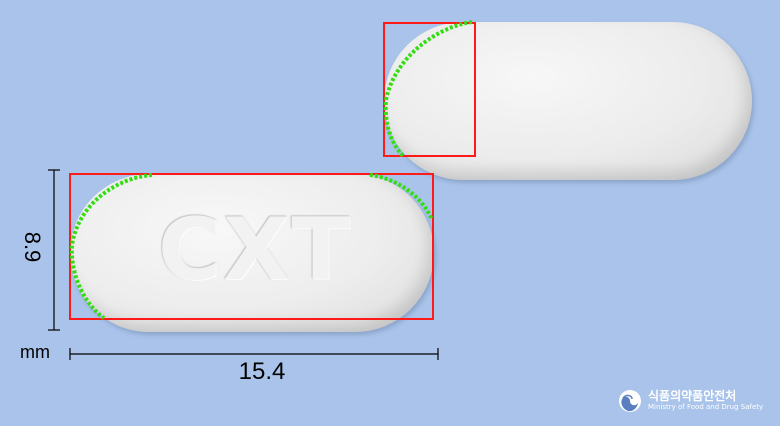  I want to click on edge-trace-top, so click(428, 89).